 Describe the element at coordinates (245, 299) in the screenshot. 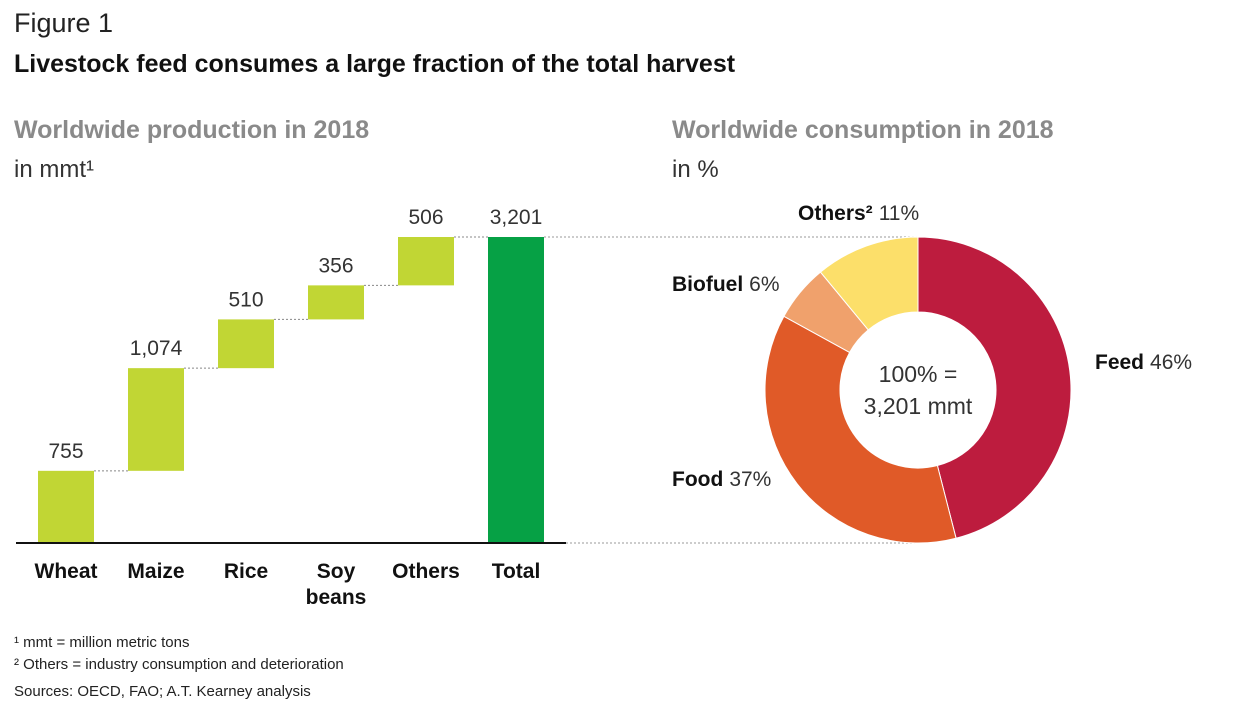

I see `waterfall-value-label-3: 510` at that location.